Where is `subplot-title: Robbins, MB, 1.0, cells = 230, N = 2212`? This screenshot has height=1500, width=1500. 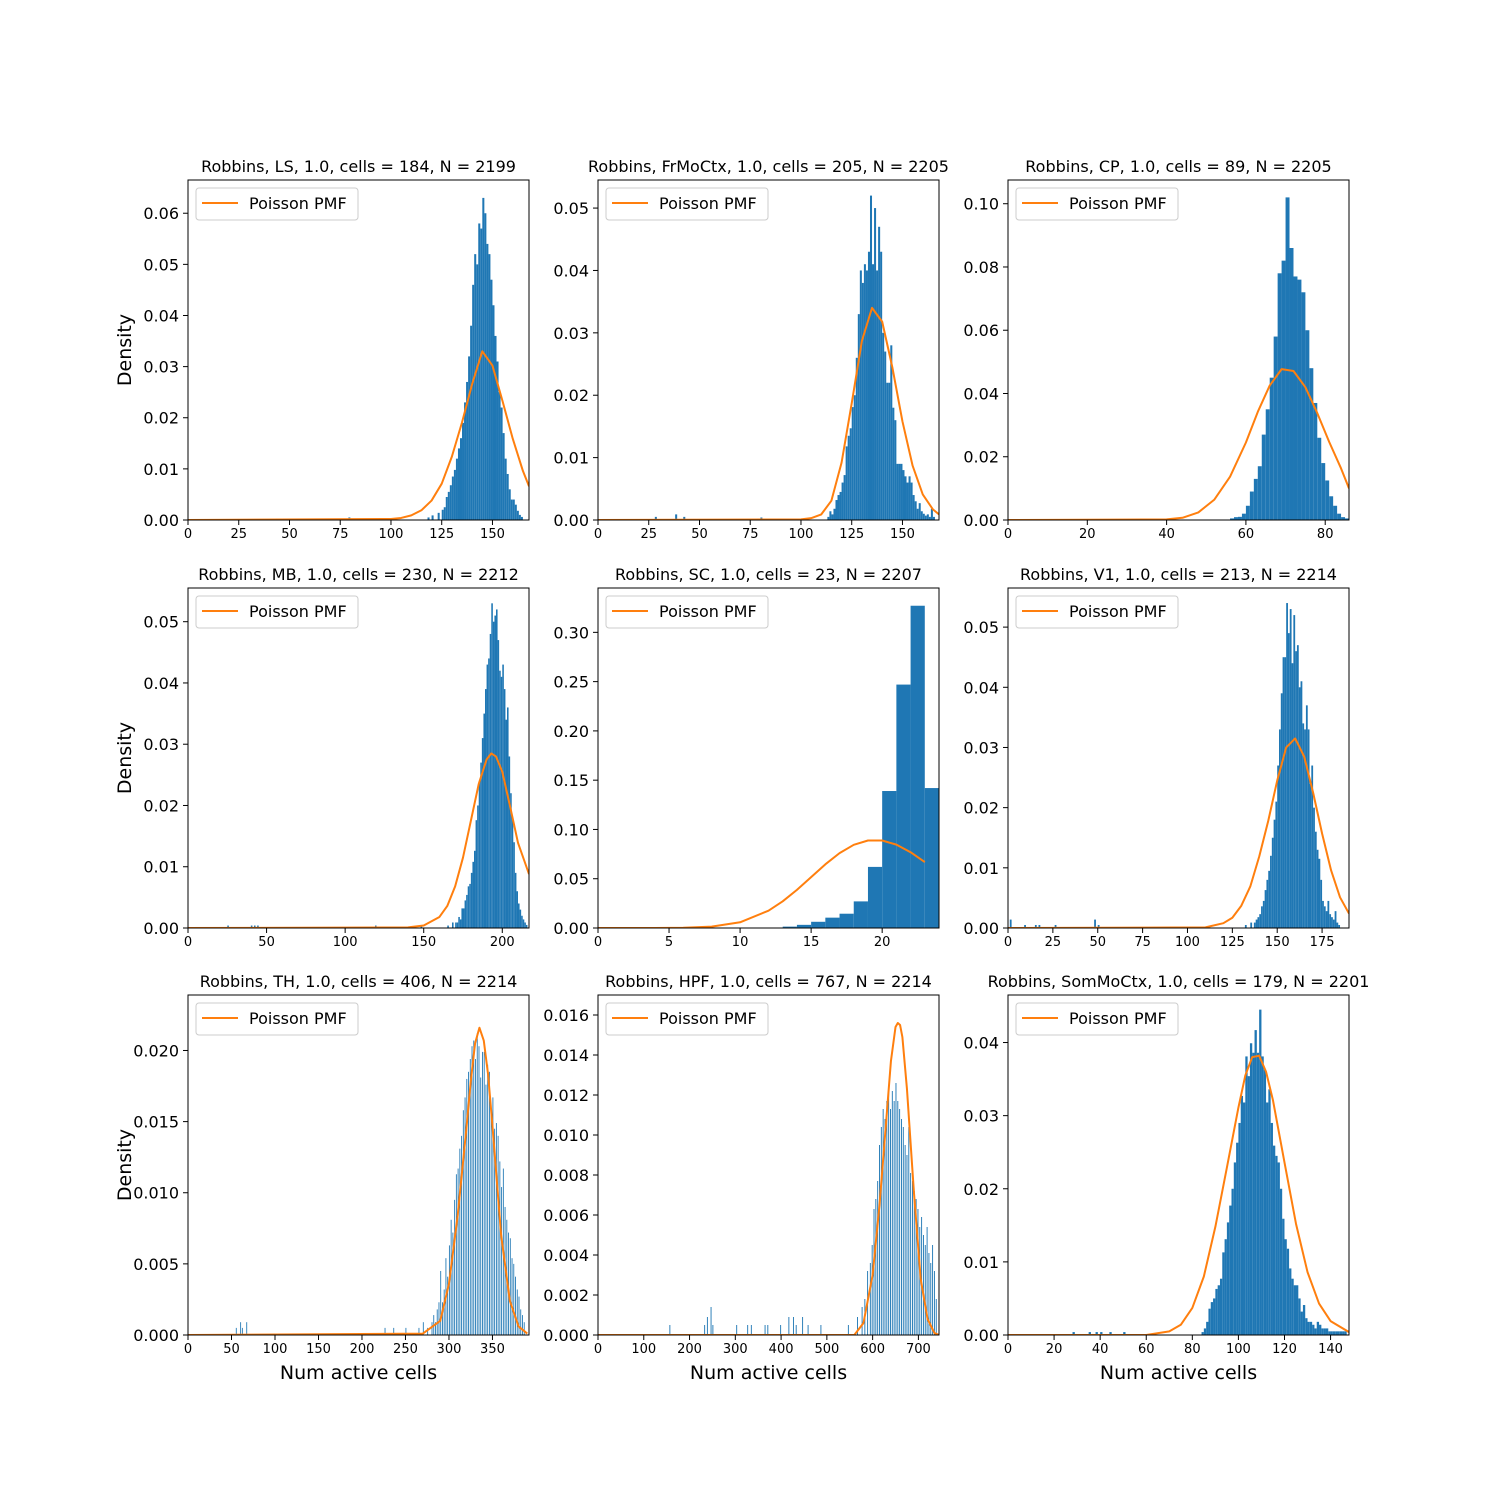
subplot-title: Robbins, MB, 1.0, cells = 230, N = 2212 is located at coordinates (358, 574).